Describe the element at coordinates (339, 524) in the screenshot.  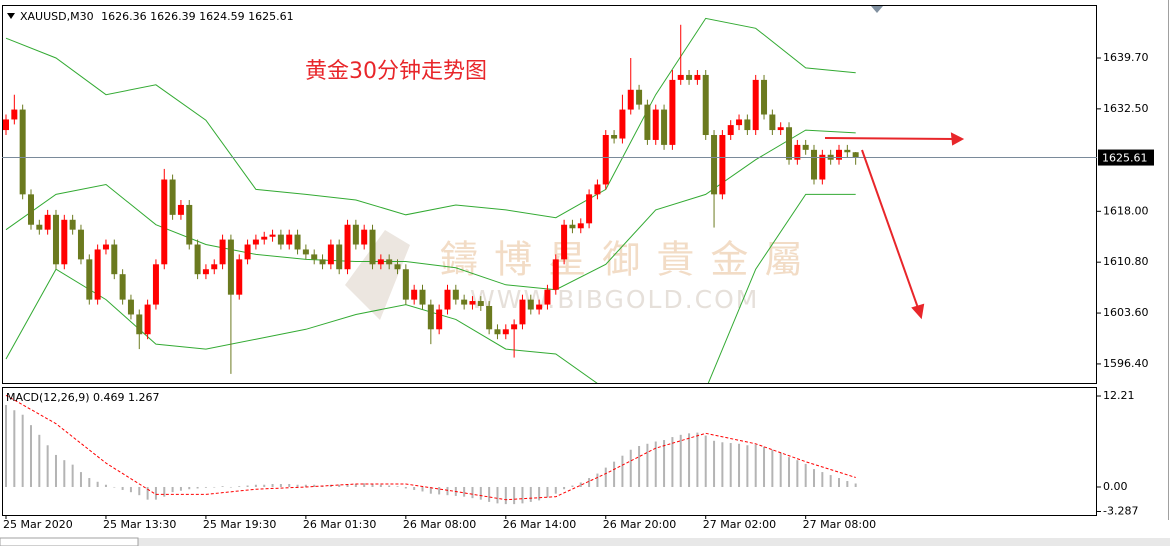
I see `x-tick-label: 26 Mar 01:30` at that location.